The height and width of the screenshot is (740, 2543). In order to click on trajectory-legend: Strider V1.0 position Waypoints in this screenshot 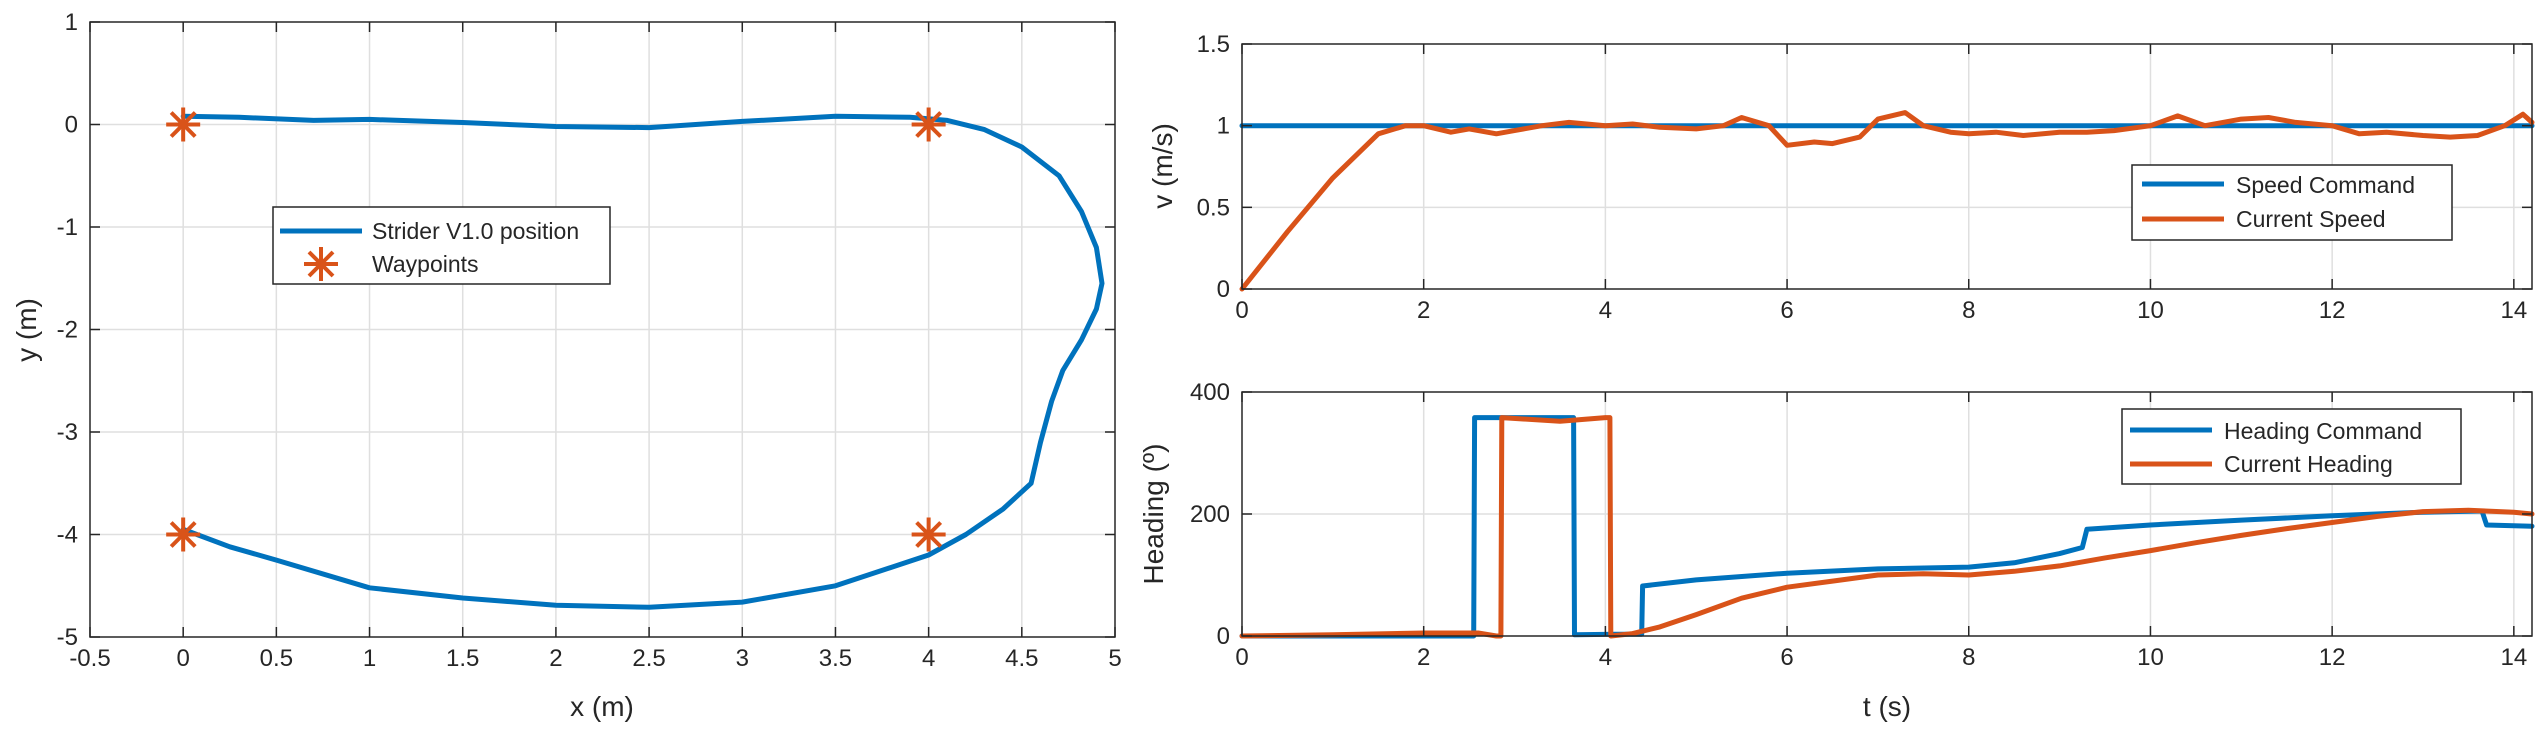, I will do `click(441, 245)`.